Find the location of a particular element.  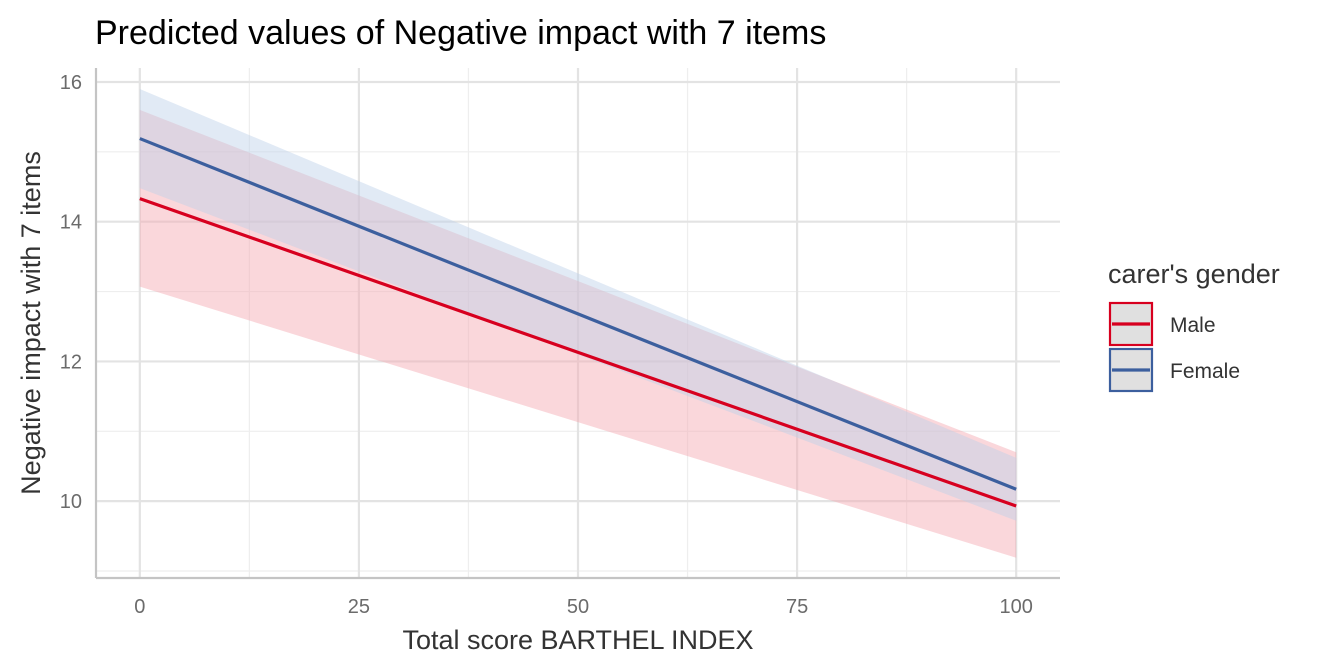

x-tick-label: 0 is located at coordinates (139, 607).